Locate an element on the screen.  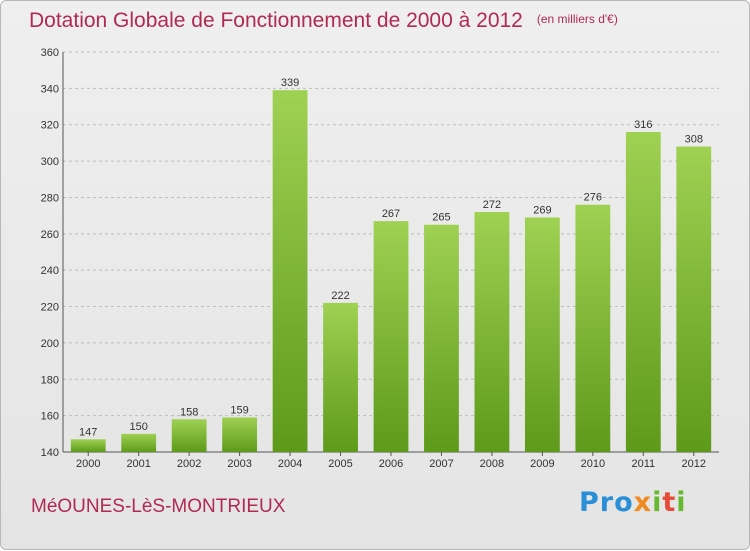
bar-2007 is located at coordinates (441, 338).